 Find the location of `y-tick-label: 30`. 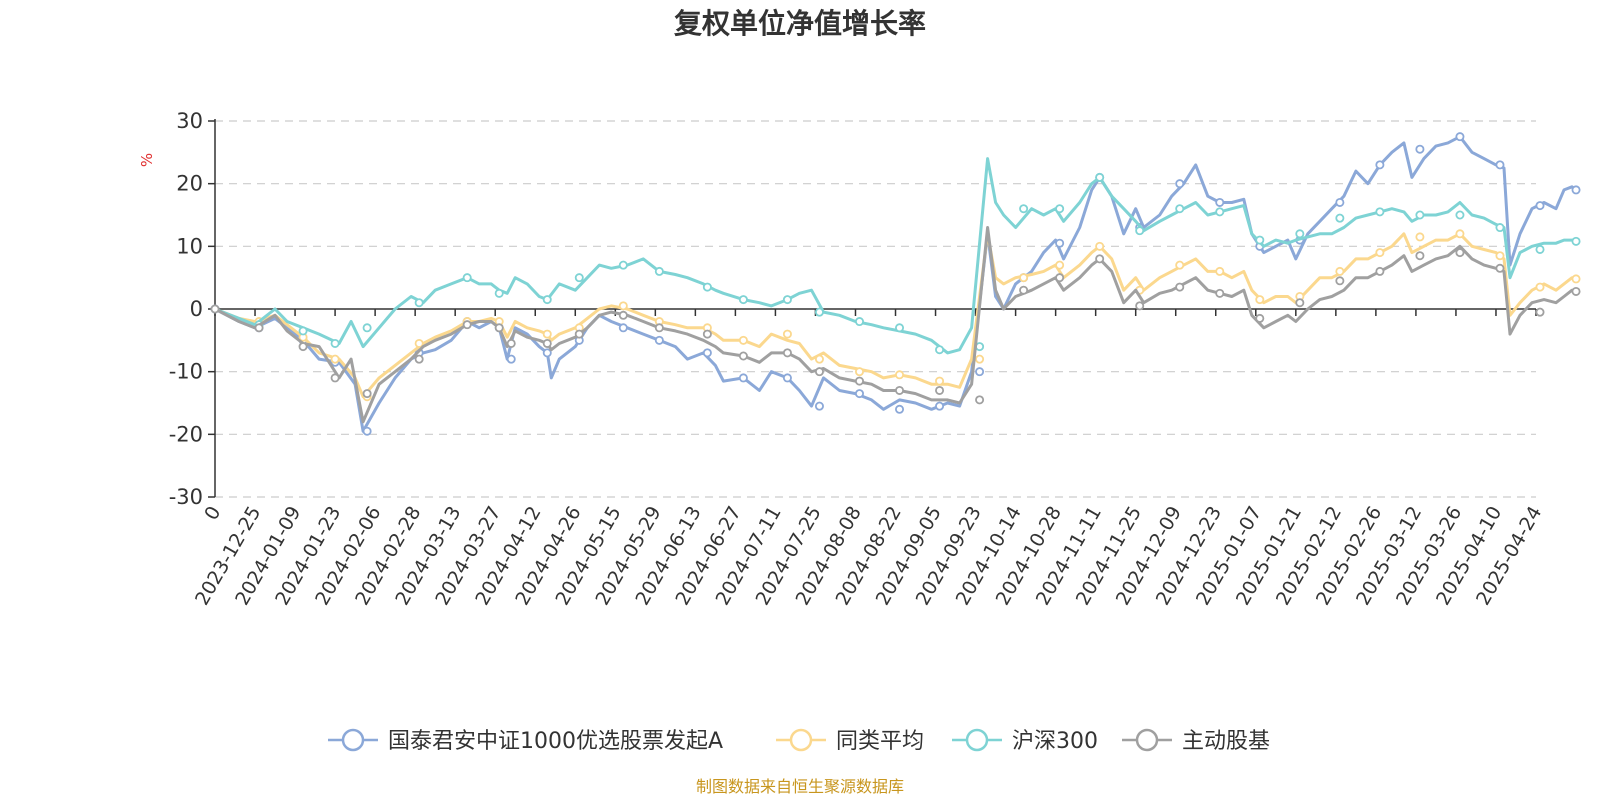

y-tick-label: 30 is located at coordinates (189, 121).